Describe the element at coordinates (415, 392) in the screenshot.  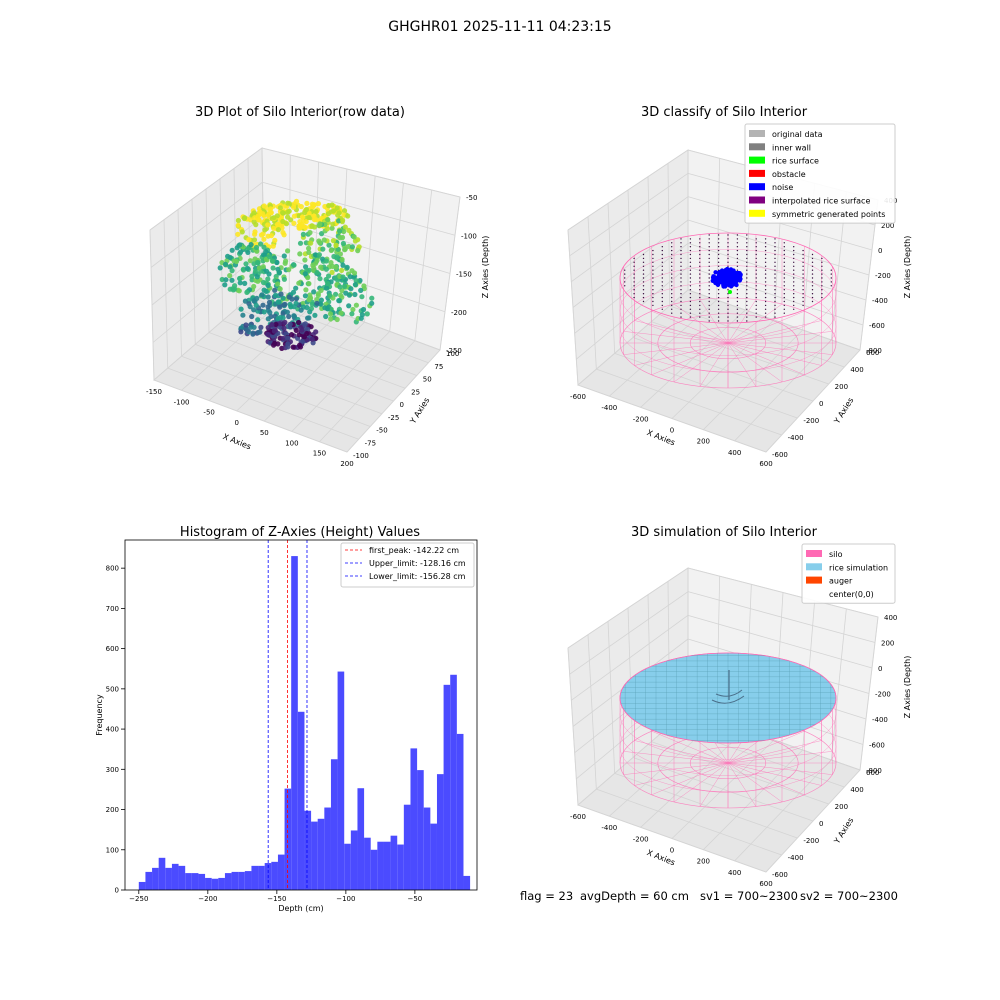
I see `p1-ytick: 25` at that location.